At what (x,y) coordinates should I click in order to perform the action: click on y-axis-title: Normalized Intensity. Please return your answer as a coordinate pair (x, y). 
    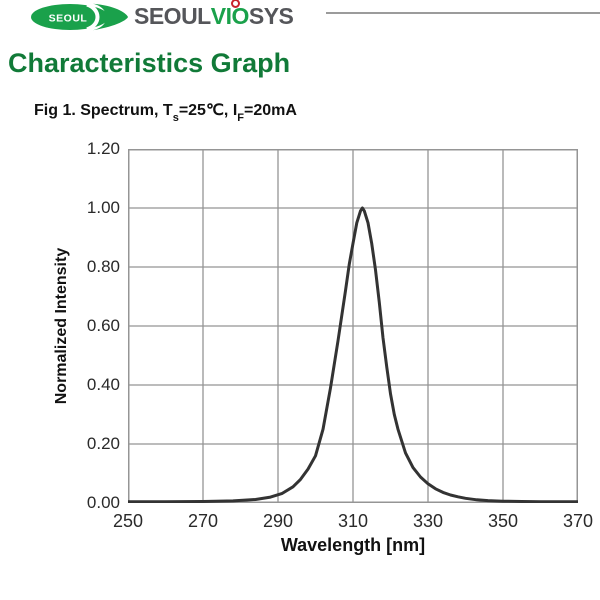
    Looking at the image, I should click on (61, 326).